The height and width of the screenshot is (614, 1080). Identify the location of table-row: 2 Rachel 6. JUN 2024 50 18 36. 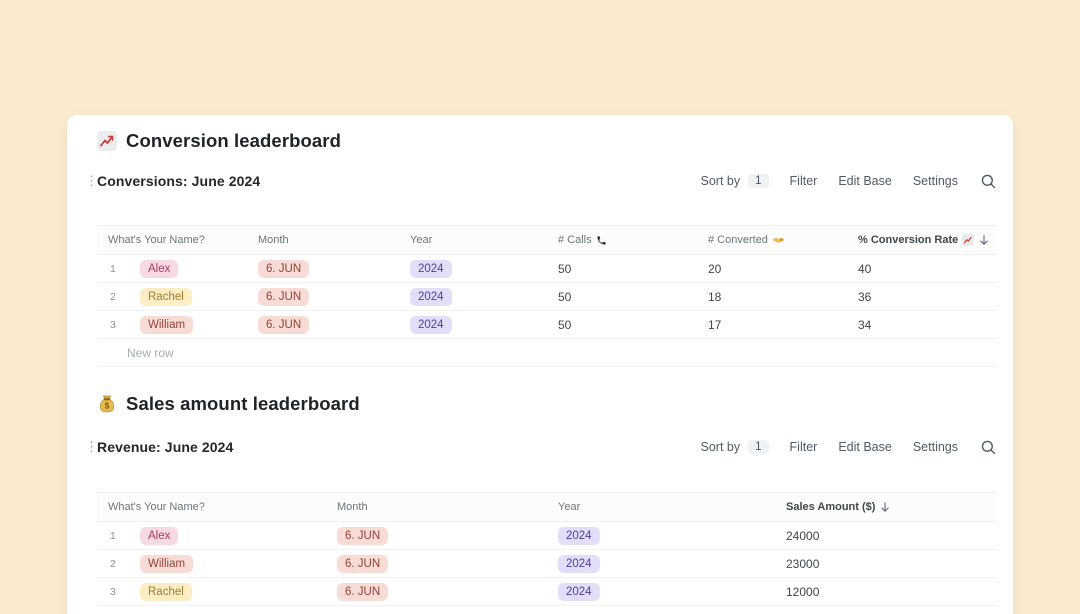
(547, 297).